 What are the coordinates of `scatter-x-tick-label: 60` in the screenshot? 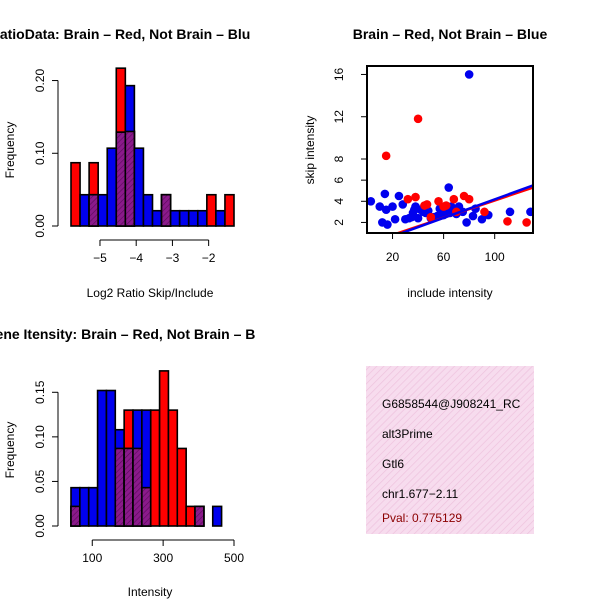 It's located at (444, 257).